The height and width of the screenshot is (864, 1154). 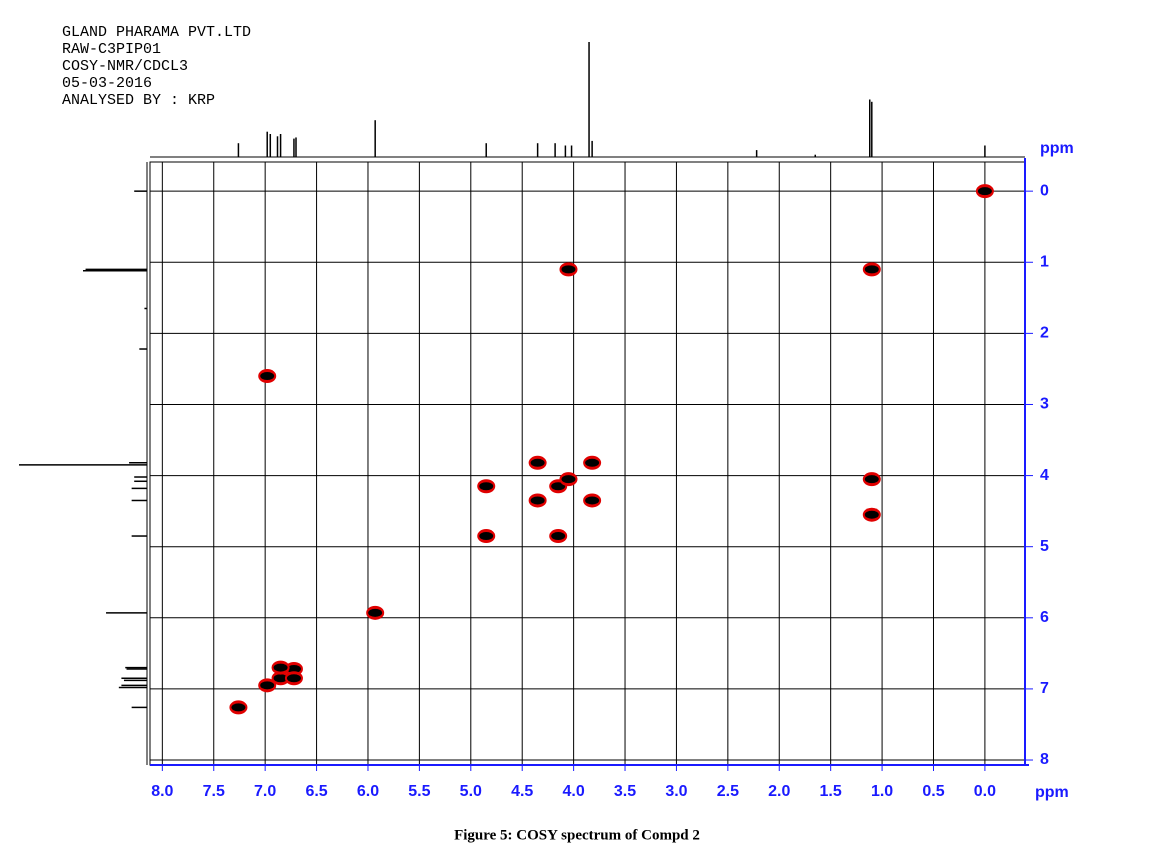 What do you see at coordinates (316, 791) in the screenshot?
I see `x-tick-label: 6.5` at bounding box center [316, 791].